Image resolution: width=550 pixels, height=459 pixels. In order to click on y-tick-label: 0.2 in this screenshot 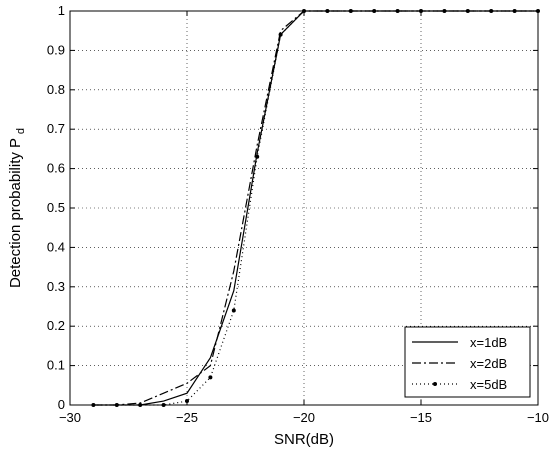, I will do `click(56, 325)`.